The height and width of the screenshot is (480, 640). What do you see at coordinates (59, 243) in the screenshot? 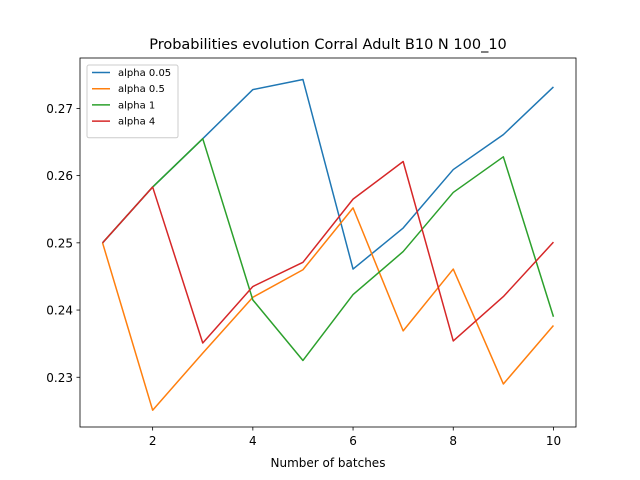
I see `y-tick-label: 0.25` at bounding box center [59, 243].